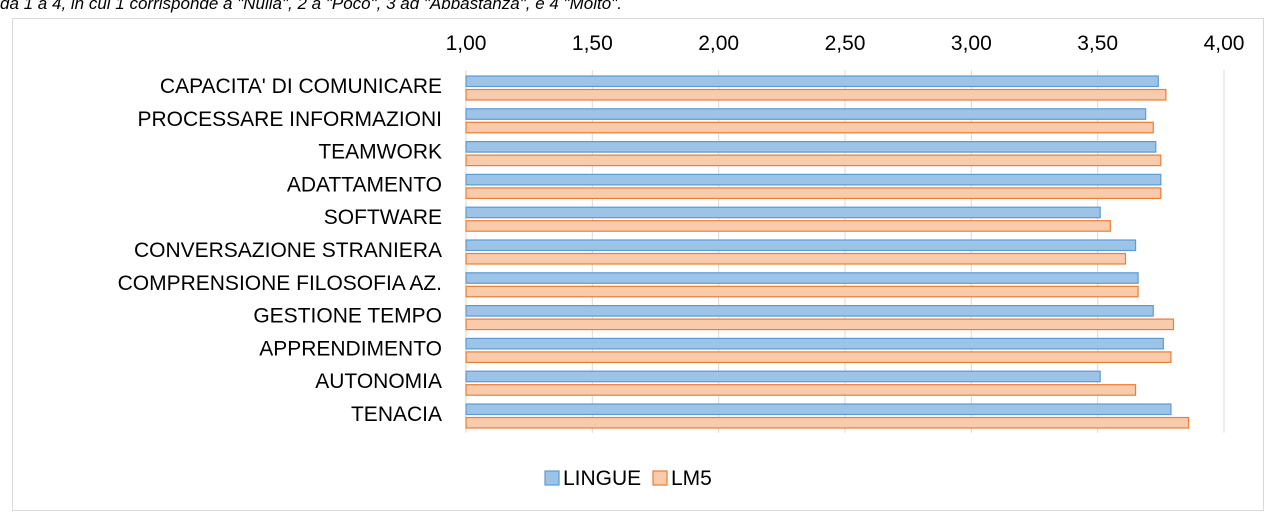  What do you see at coordinates (280, 283) in the screenshot?
I see `category-label: COMPRENSIONE FILOSOFIA AZ.` at bounding box center [280, 283].